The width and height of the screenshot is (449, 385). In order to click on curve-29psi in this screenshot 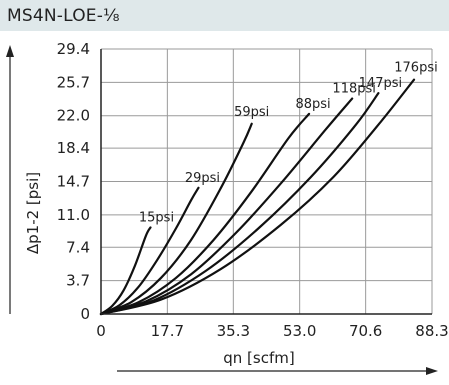, I will do `click(149, 251)`.